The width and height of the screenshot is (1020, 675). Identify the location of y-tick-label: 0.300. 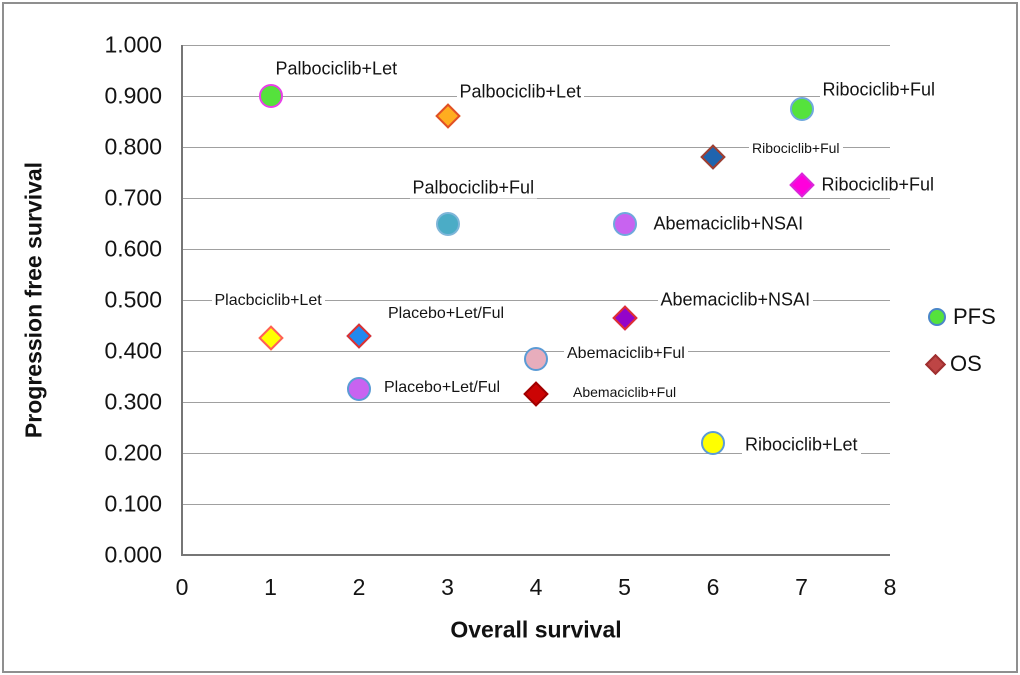
(133, 401).